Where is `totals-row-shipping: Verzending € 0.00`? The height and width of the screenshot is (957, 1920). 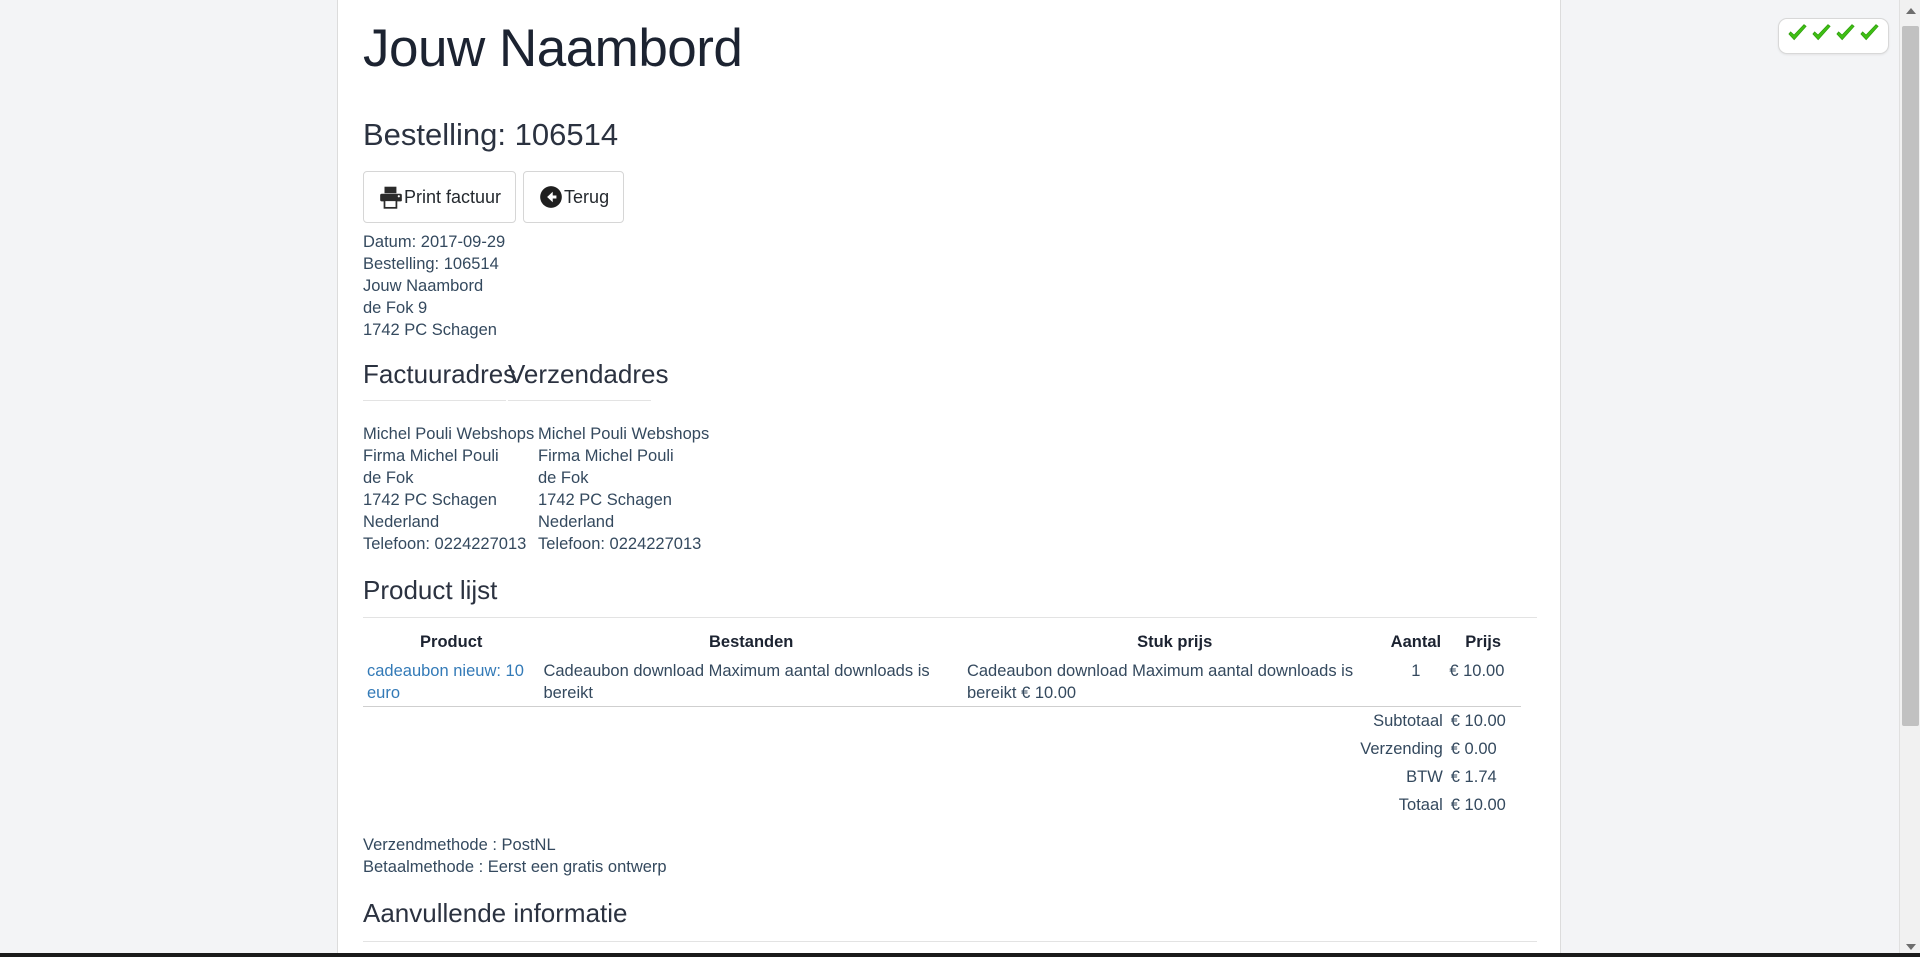
totals-row-shipping: Verzending € 0.00 is located at coordinates (942, 749).